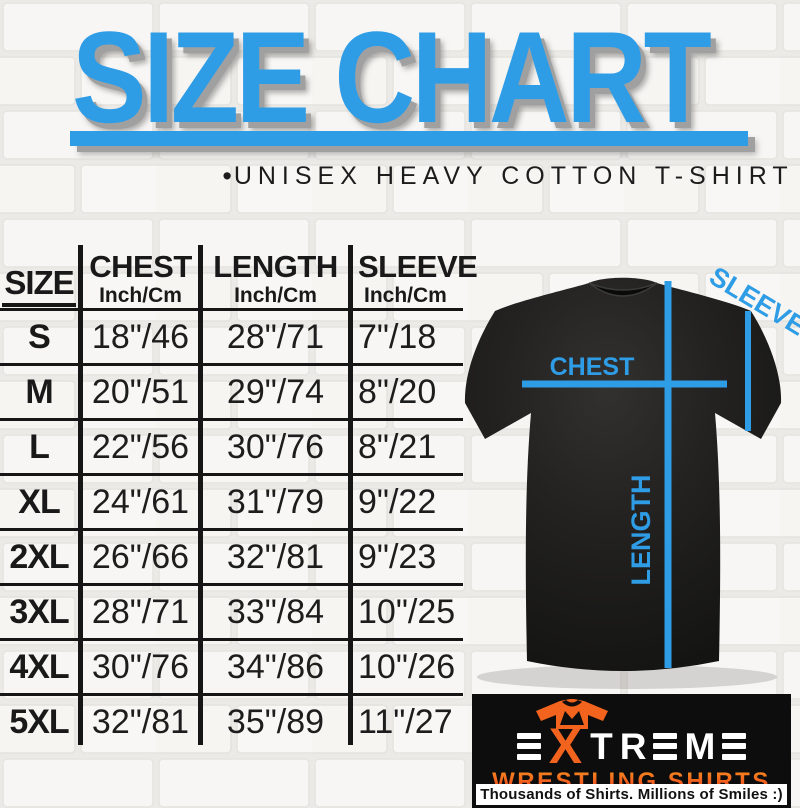  What do you see at coordinates (140, 666) in the screenshot?
I see `chest-cell: 30"/76` at bounding box center [140, 666].